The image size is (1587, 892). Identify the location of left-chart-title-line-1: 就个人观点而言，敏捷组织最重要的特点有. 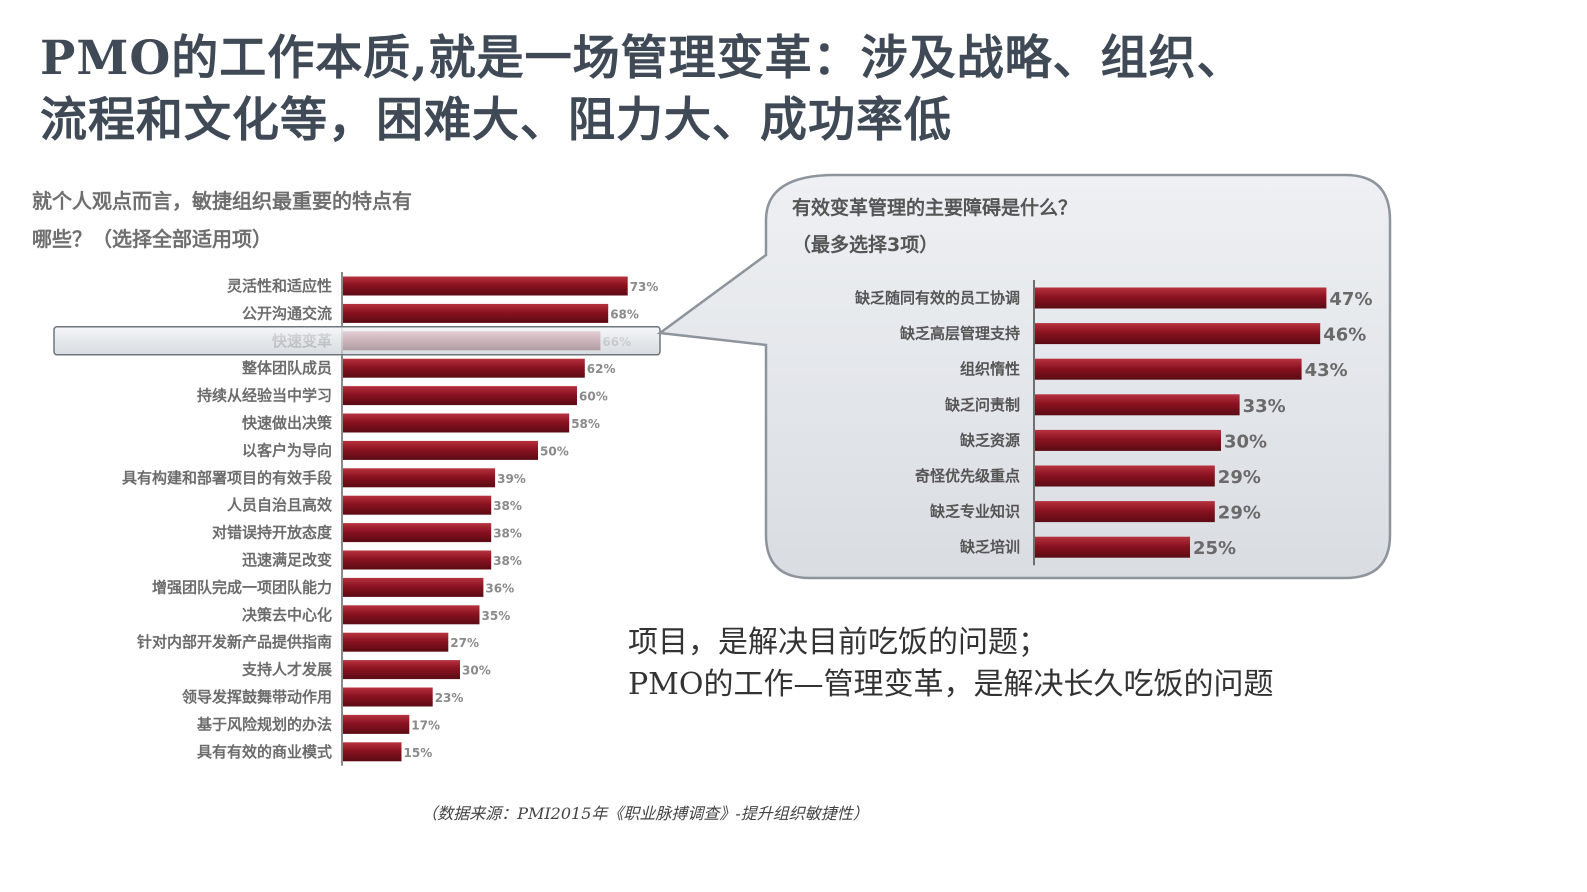
(222, 201).